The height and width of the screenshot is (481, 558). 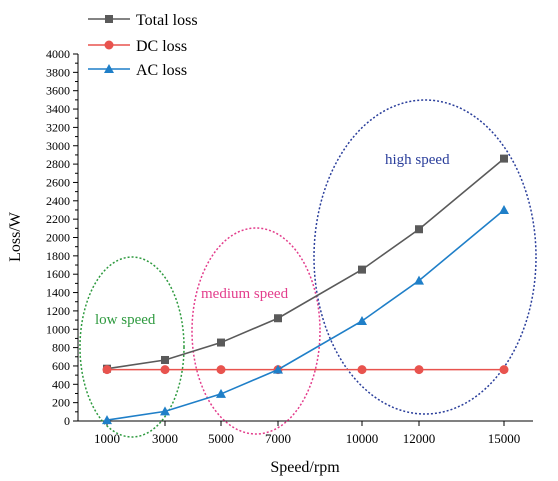 What do you see at coordinates (58, 146) in the screenshot?
I see `y-tick-label: 3000` at bounding box center [58, 146].